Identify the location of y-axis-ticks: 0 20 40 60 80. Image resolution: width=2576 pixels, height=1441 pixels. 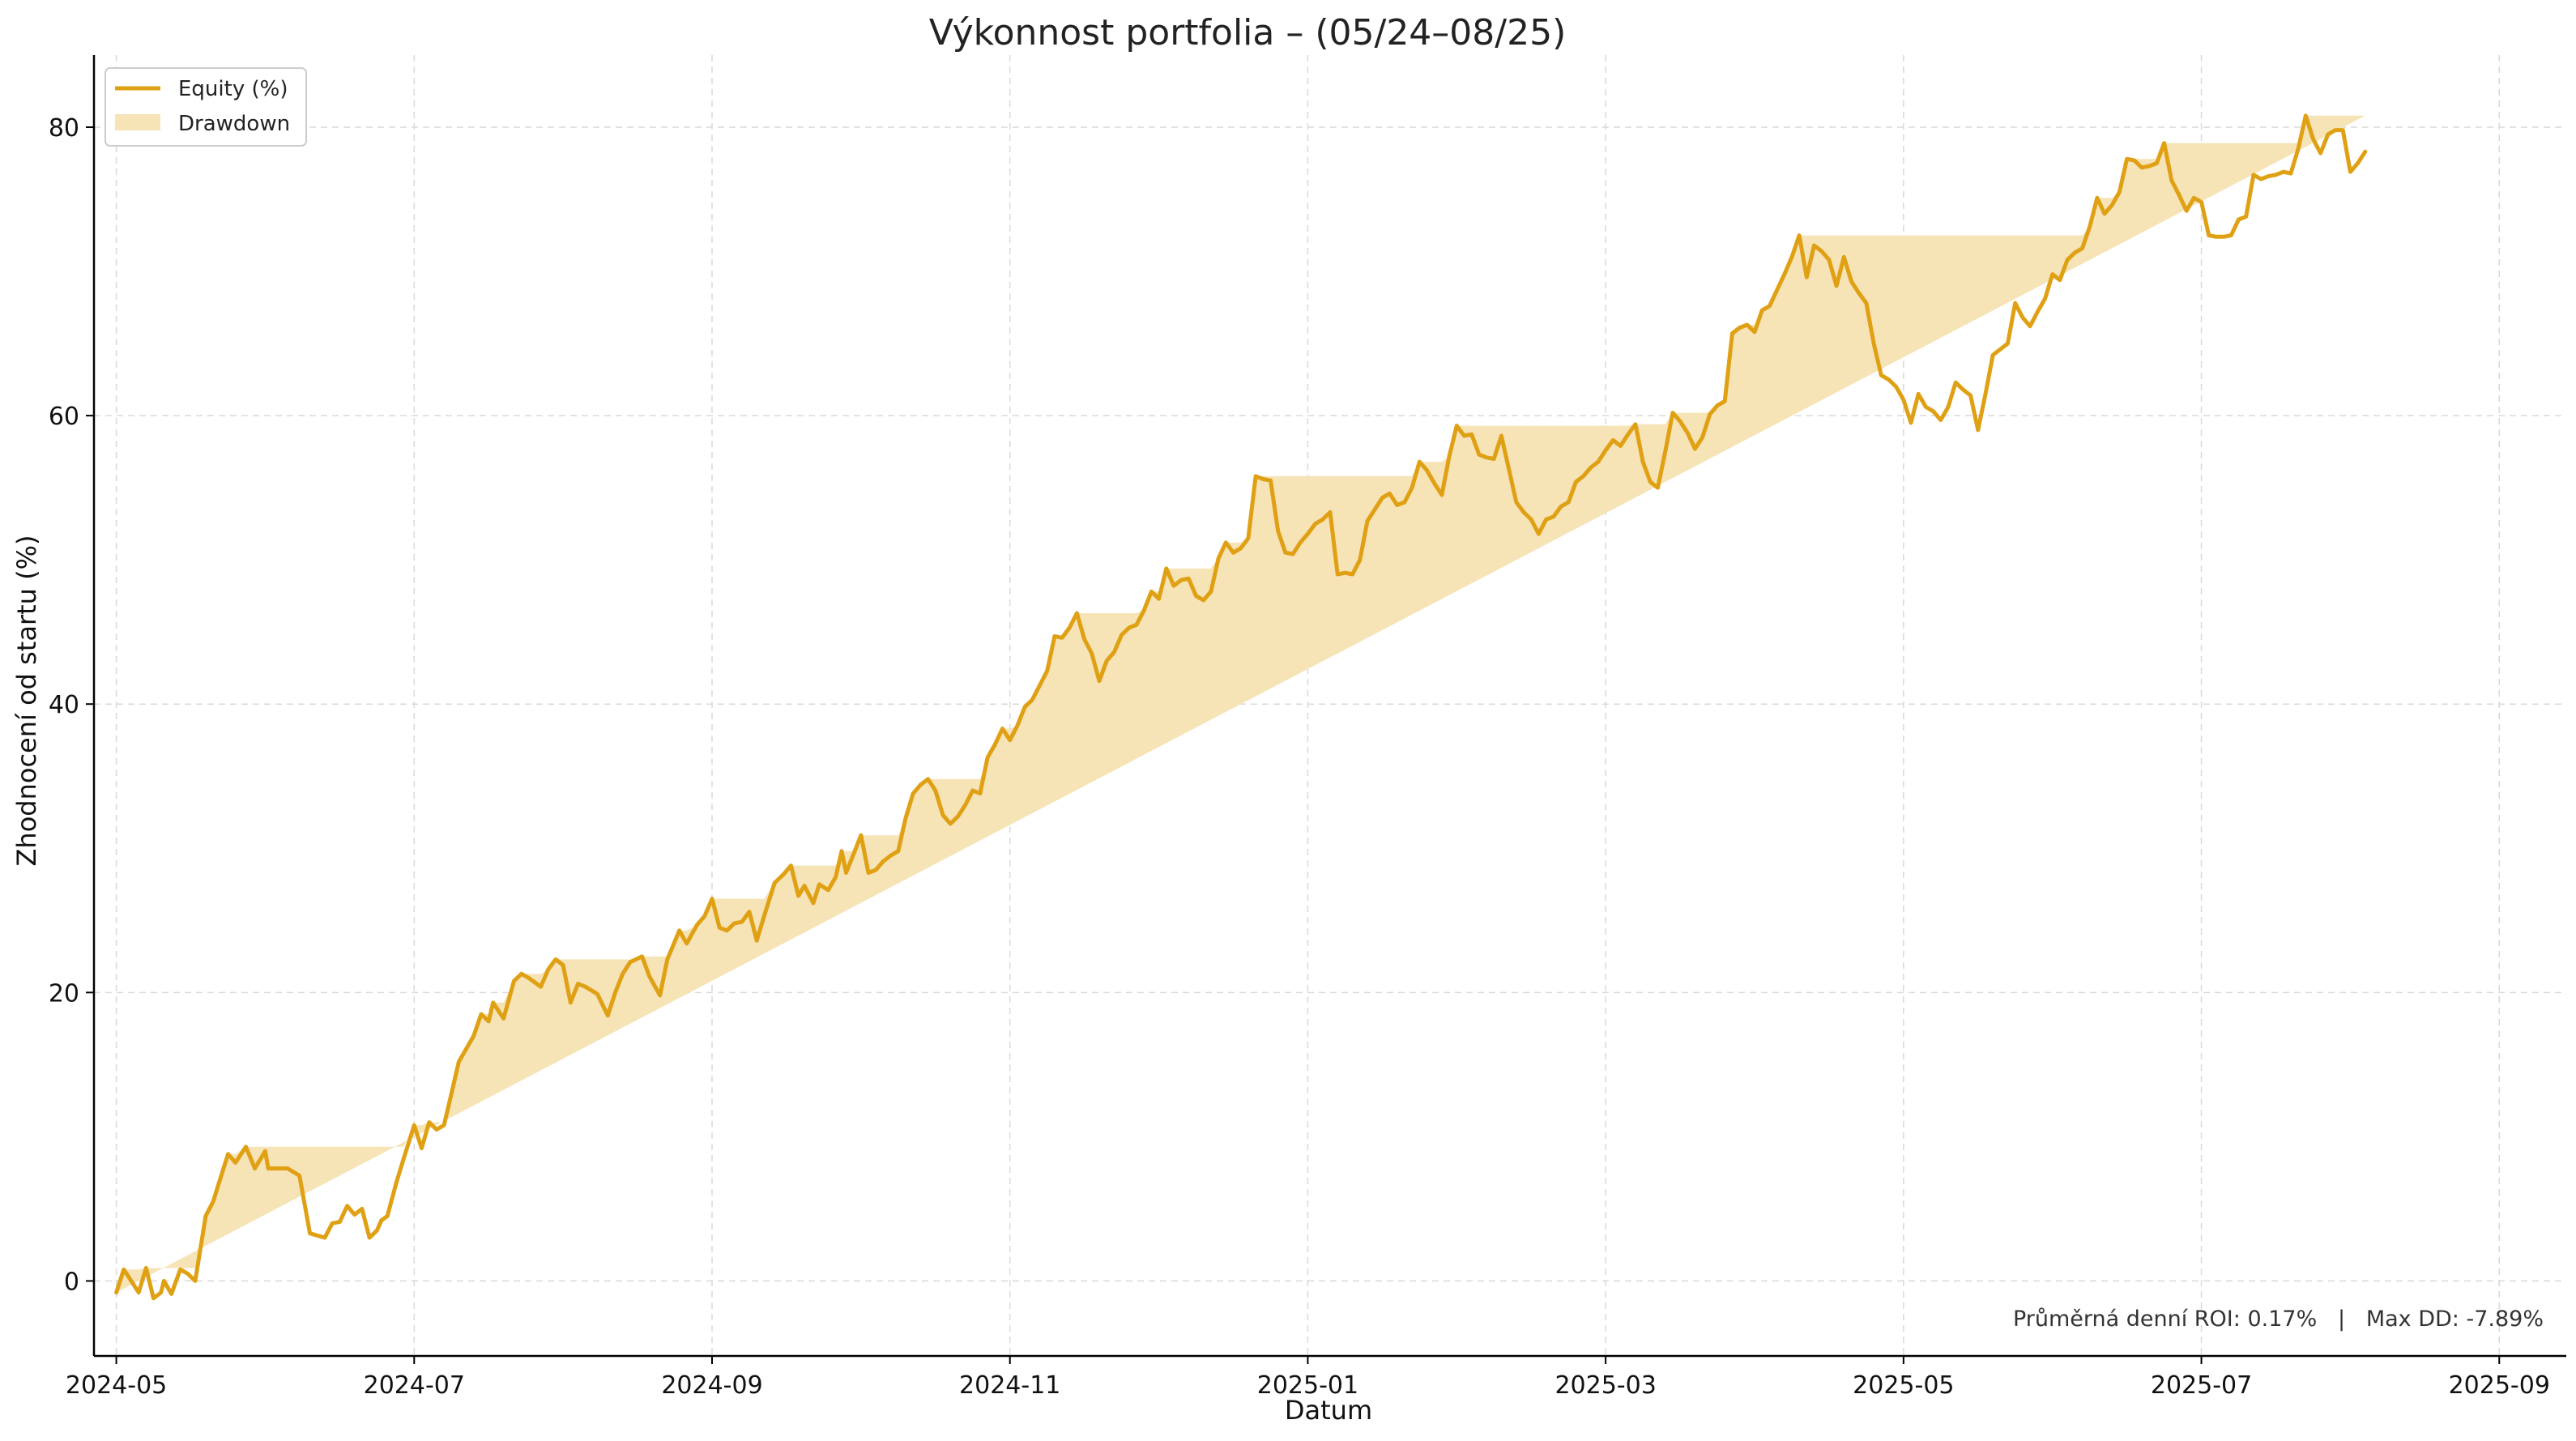
(71, 705).